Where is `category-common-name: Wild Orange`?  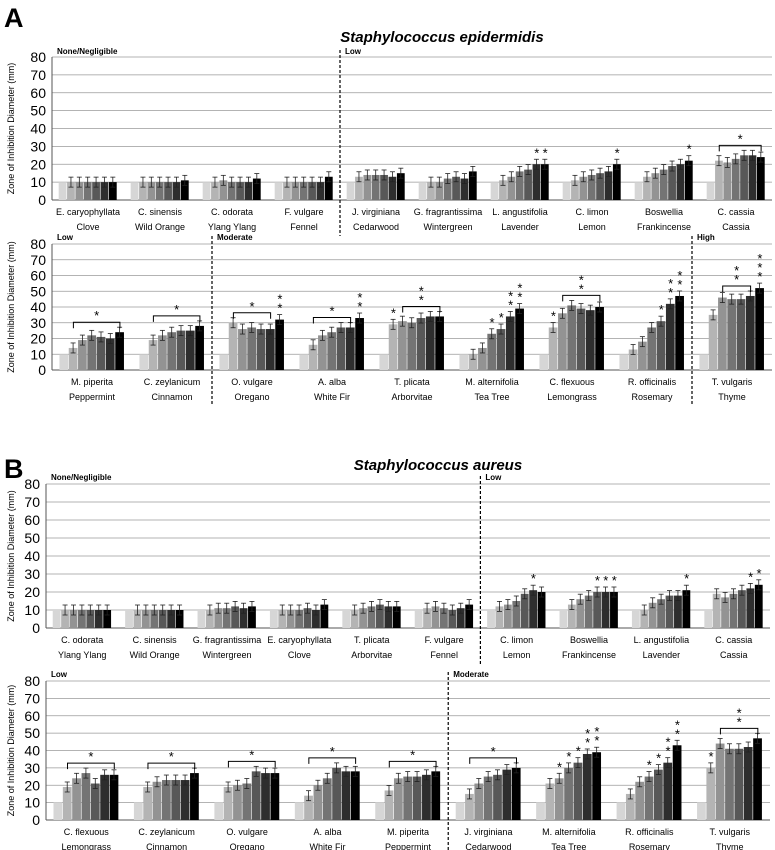 category-common-name: Wild Orange is located at coordinates (155, 655).